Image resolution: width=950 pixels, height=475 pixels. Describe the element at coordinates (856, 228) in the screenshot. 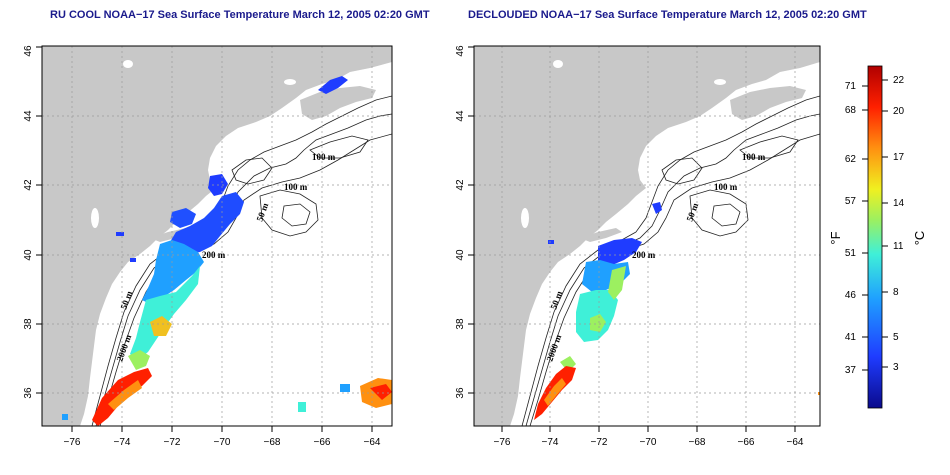

I see `fahrenheit-ticks: 71 68 62 57 51 46 41 37` at that location.